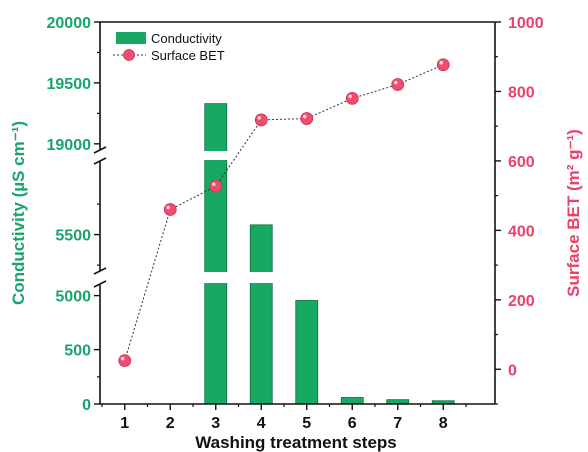  Describe the element at coordinates (521, 231) in the screenshot. I see `right-tick-label: 400` at that location.